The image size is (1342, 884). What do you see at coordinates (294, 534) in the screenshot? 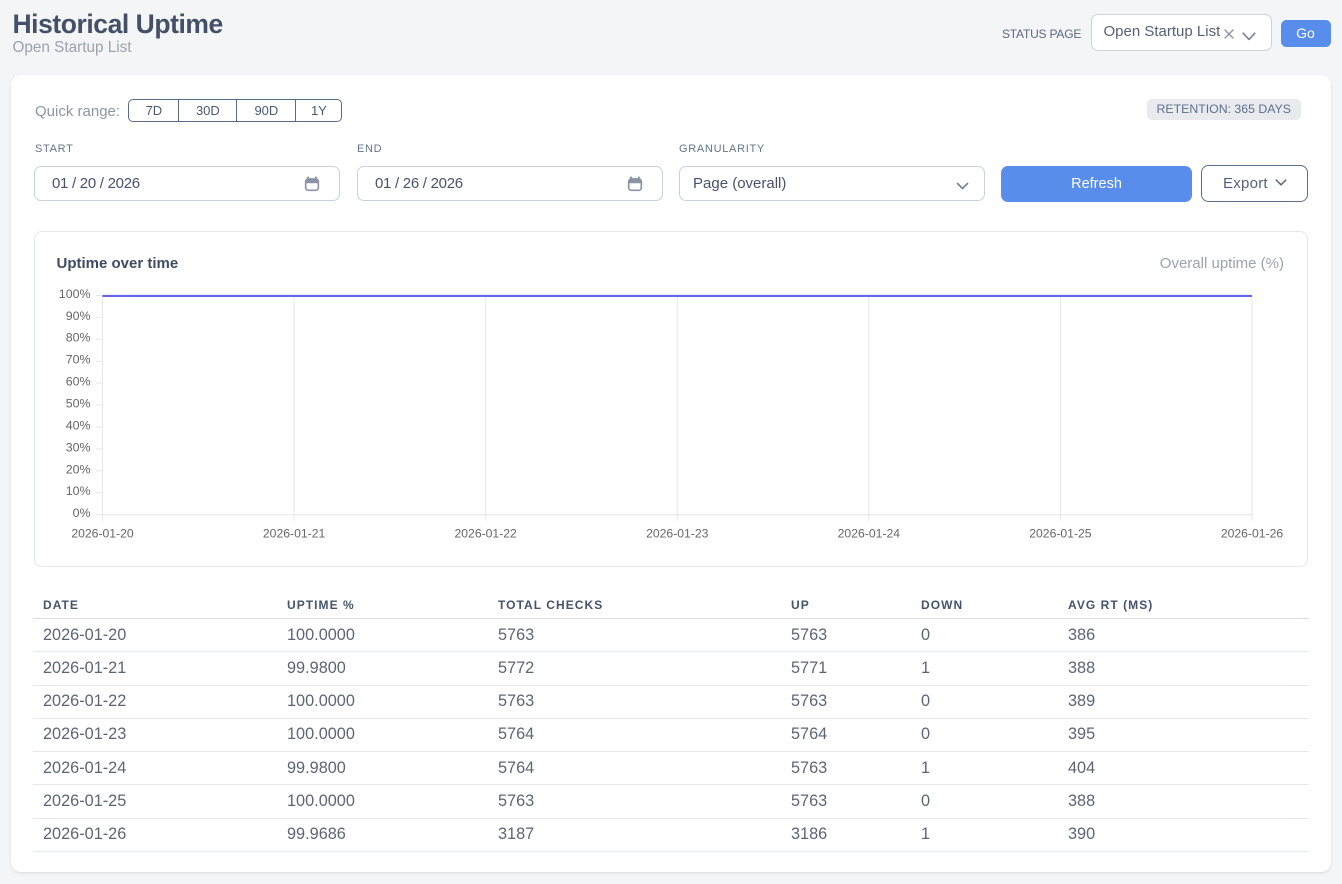
I see `svg-text: 2026-01-21` at bounding box center [294, 534].